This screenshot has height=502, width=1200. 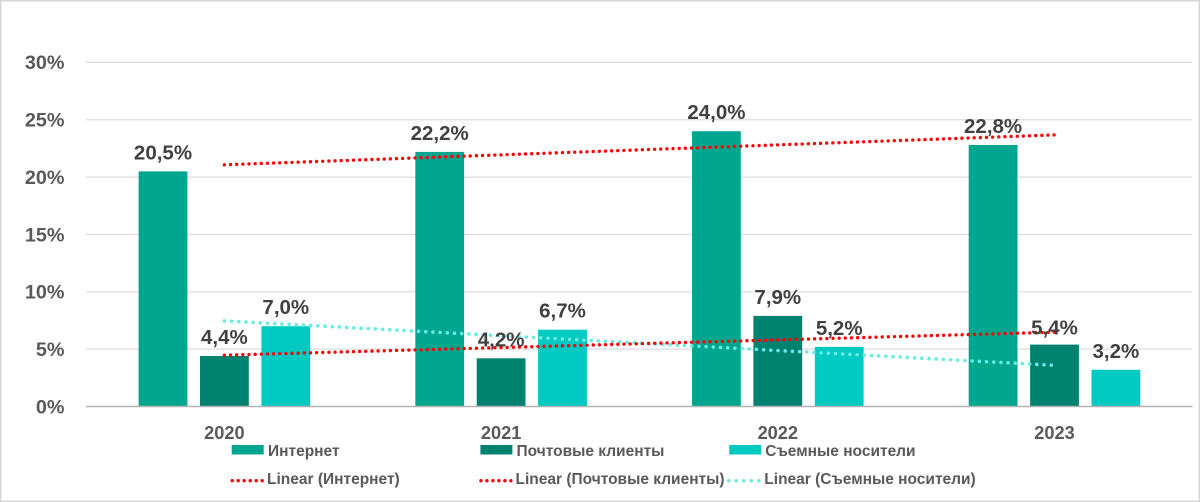 What do you see at coordinates (45, 178) in the screenshot?
I see `svg-text: 20%` at bounding box center [45, 178].